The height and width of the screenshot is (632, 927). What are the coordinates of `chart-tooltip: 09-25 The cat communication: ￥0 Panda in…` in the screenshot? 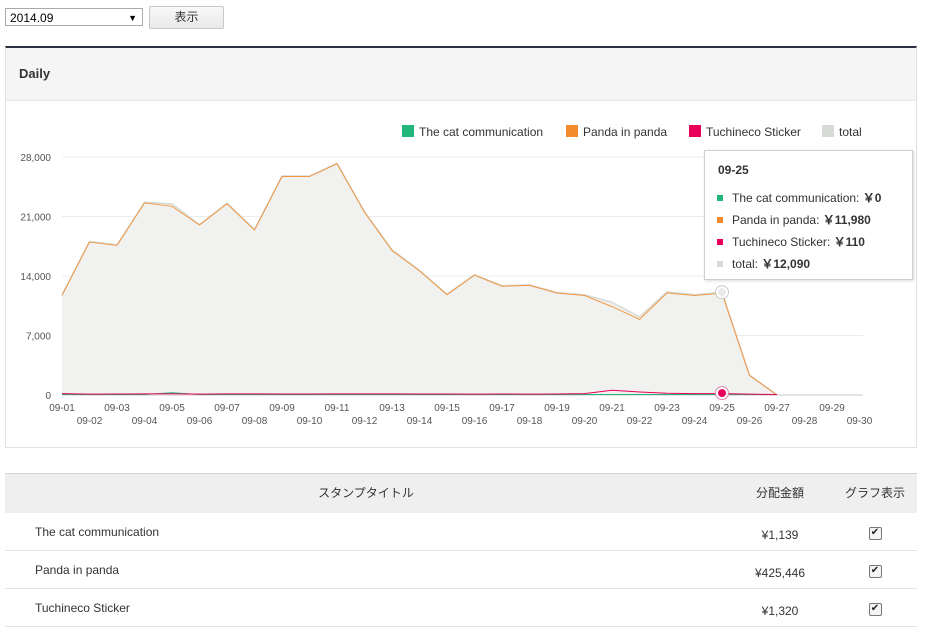 It's located at (808, 215).